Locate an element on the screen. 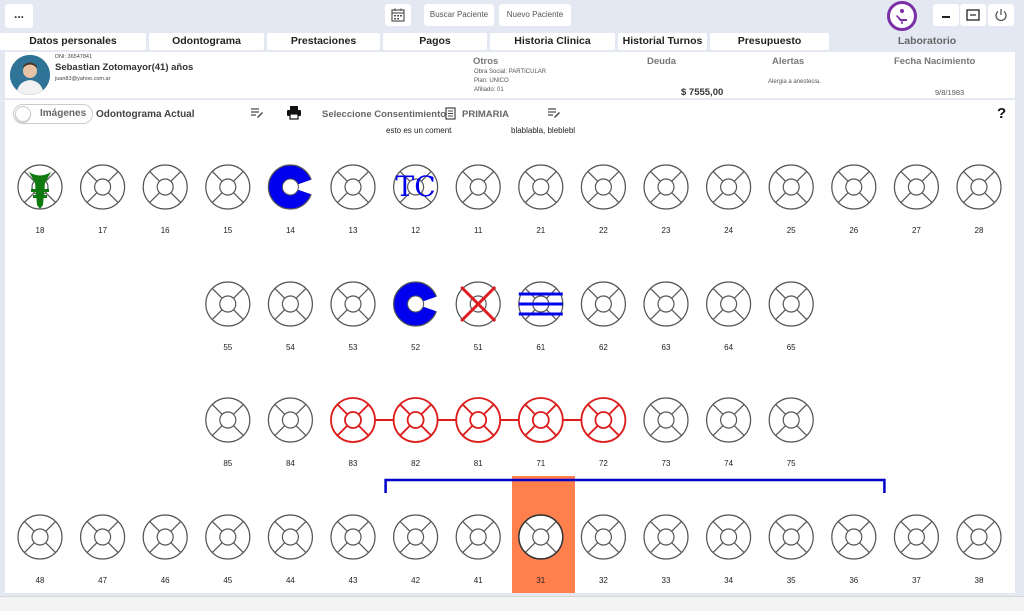 This screenshot has height=611, width=1024. tooth-number-51: 51 is located at coordinates (478, 347).